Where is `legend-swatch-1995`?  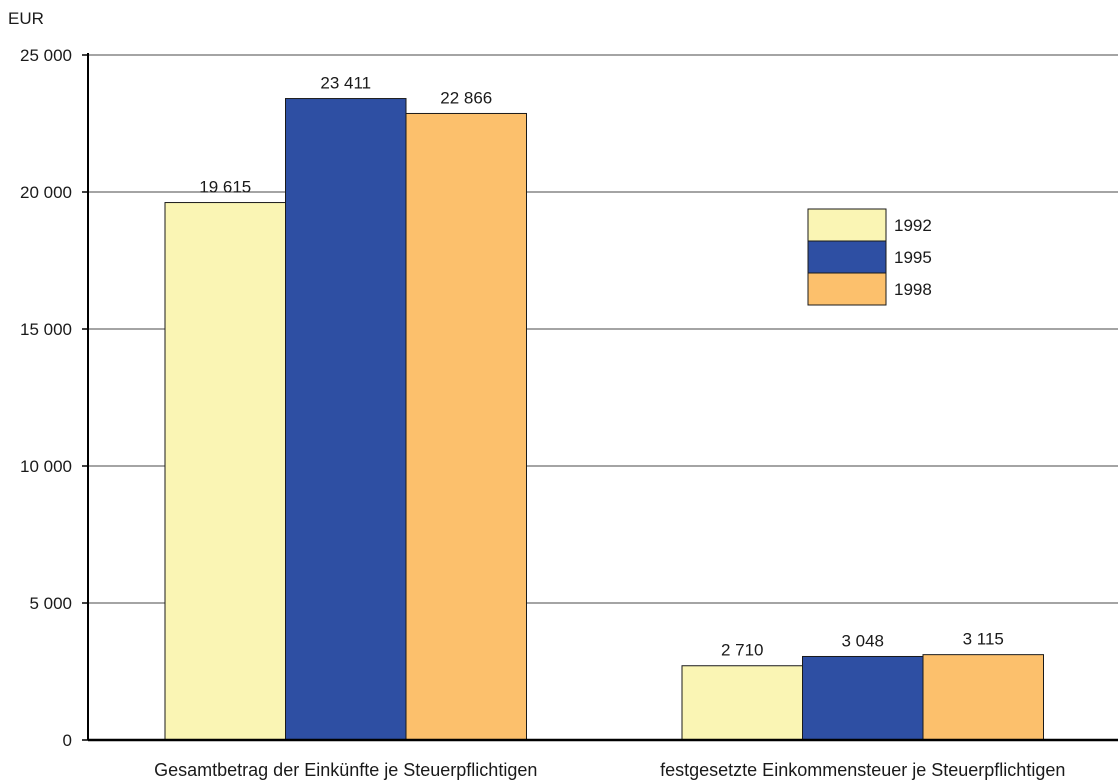 legend-swatch-1995 is located at coordinates (847, 257).